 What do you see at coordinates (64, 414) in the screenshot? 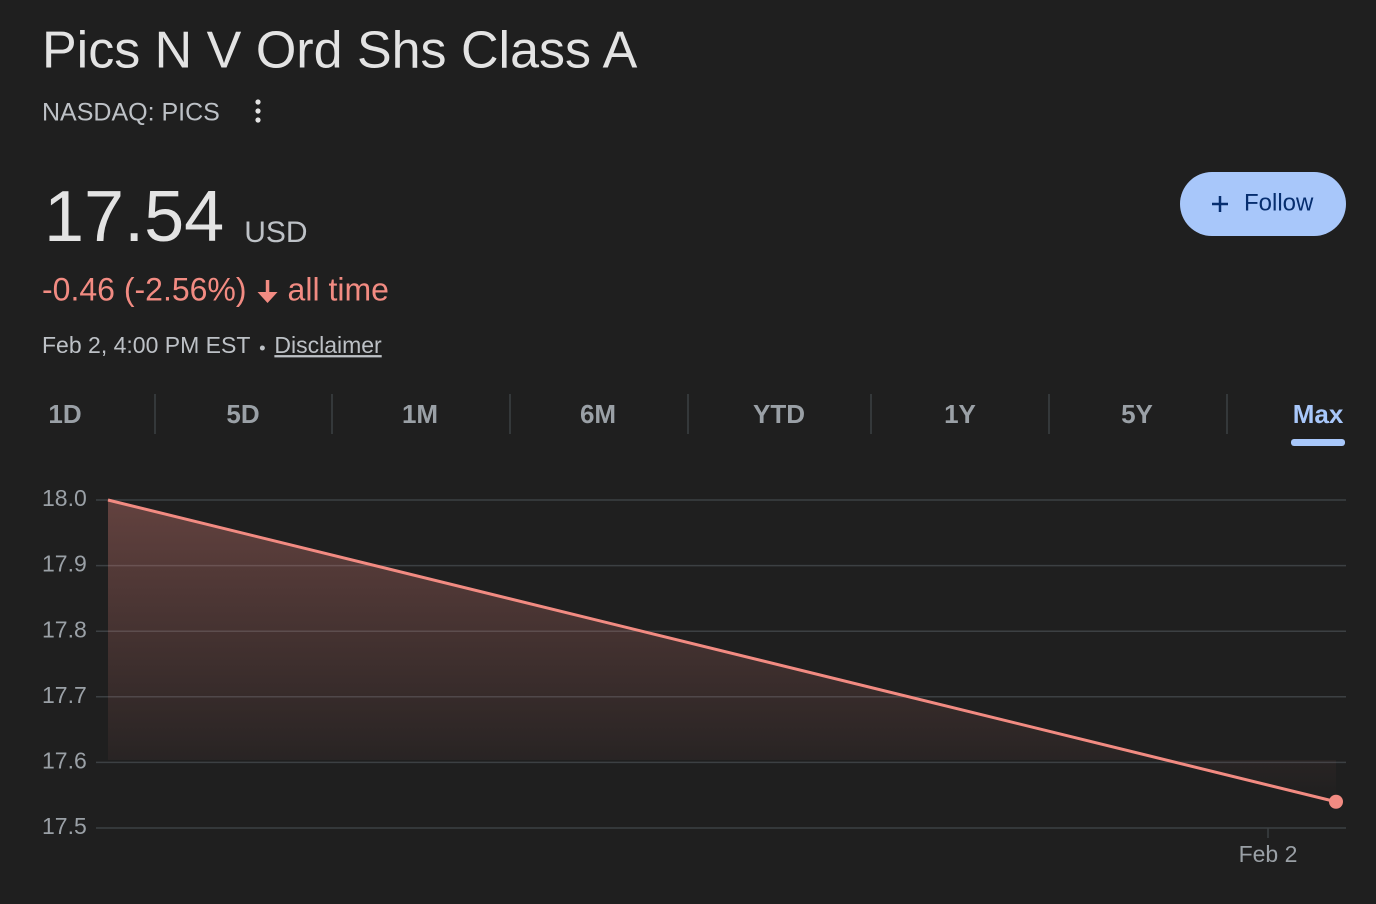
I see `range-tab: 1D` at bounding box center [64, 414].